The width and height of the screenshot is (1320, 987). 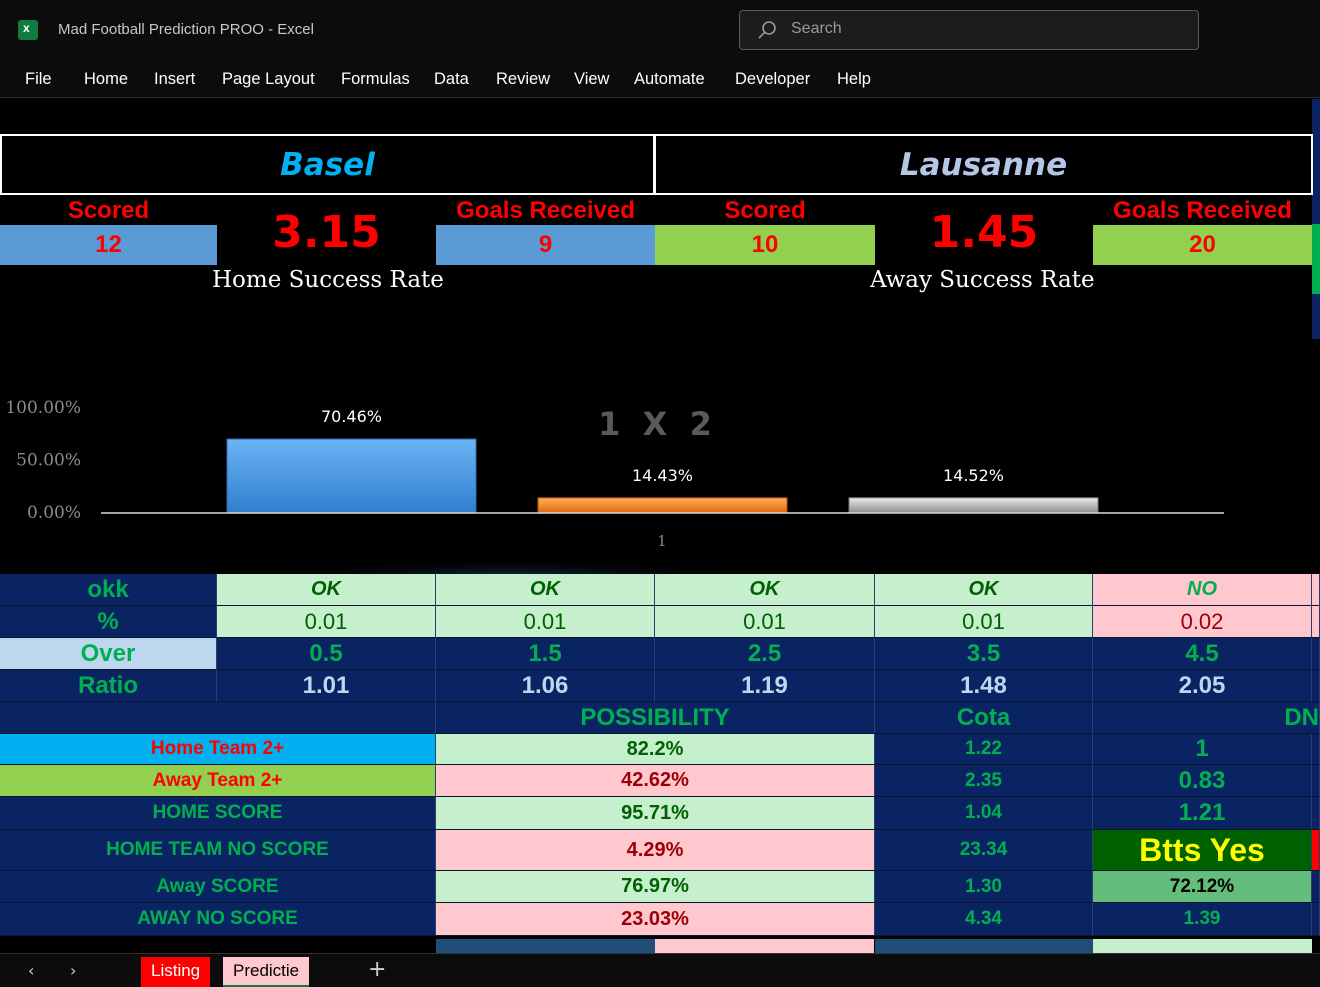 I want to click on away-scored-label: Scored, so click(x=765, y=210).